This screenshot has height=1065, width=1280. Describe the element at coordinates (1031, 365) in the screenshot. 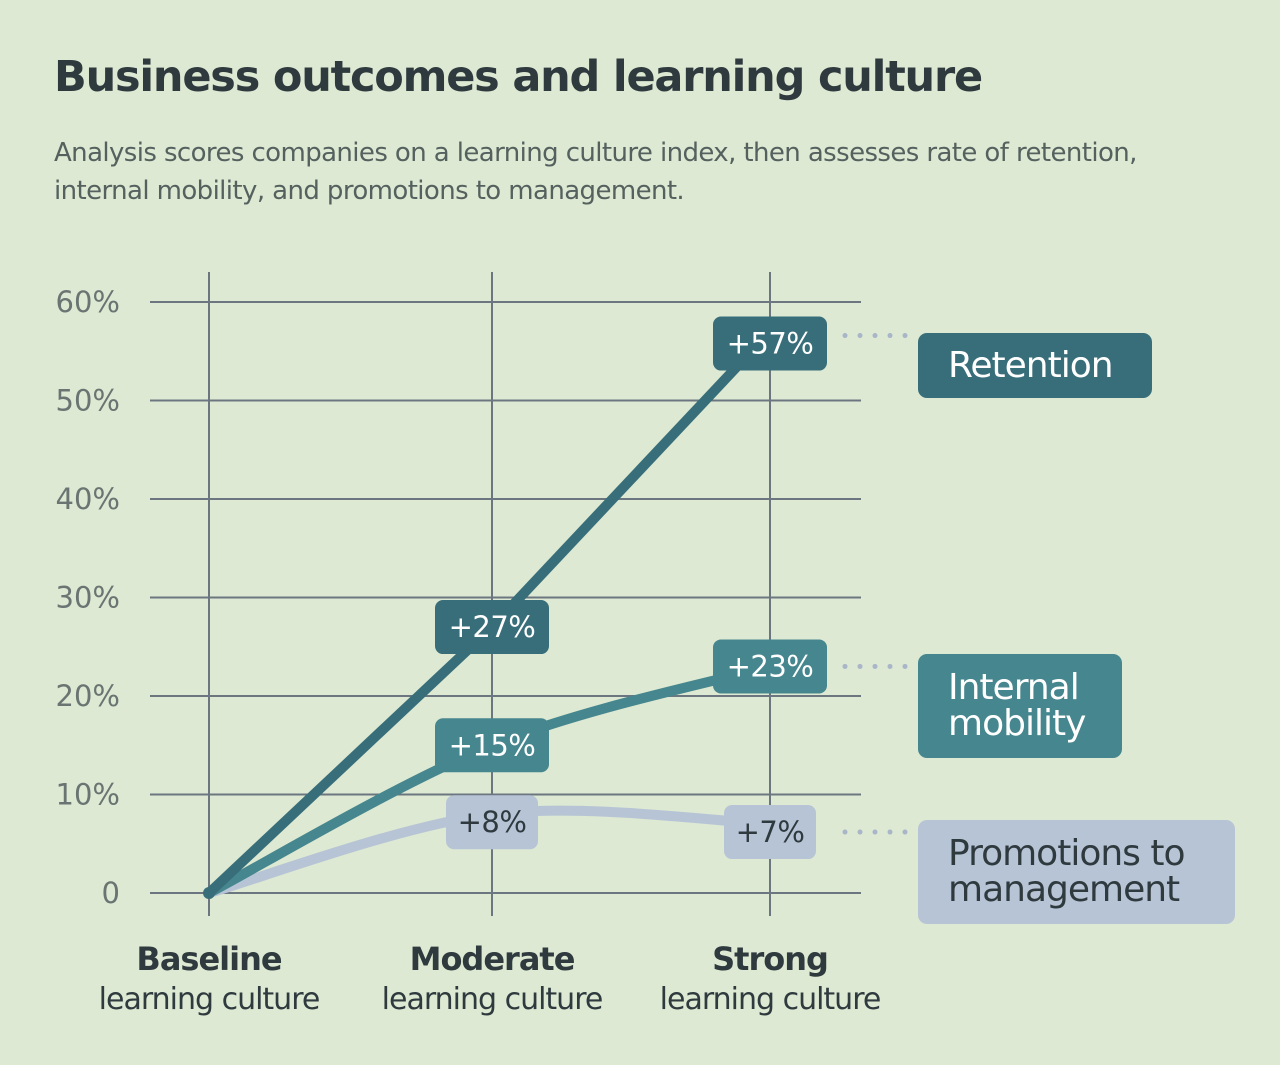

I see `legend-label: Retention` at that location.